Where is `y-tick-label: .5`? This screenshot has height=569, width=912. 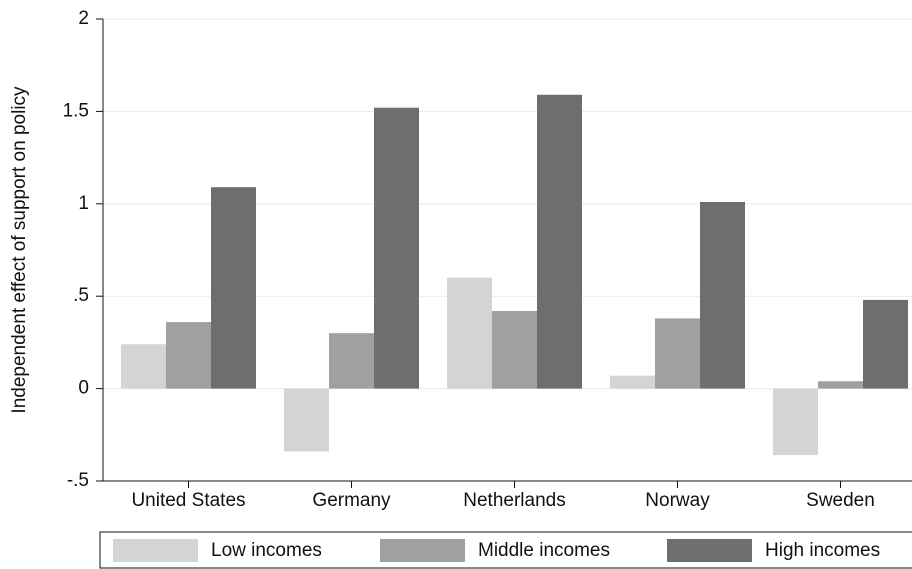
y-tick-label: .5 is located at coordinates (81, 295).